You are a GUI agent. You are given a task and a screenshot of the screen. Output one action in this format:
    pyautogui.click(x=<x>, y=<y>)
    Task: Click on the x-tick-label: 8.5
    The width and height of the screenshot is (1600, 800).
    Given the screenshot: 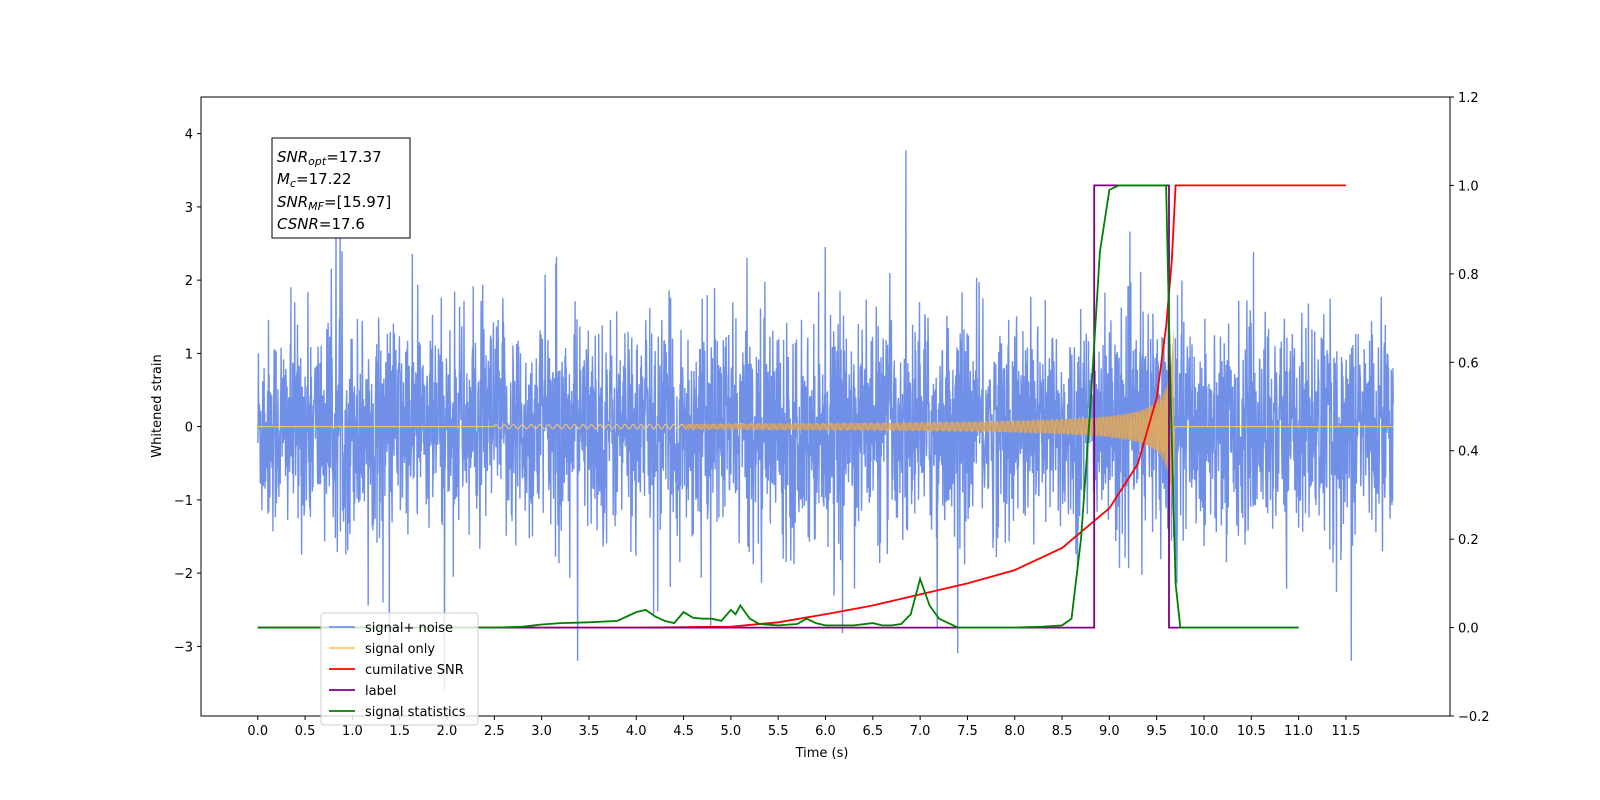 What is the action you would take?
    pyautogui.click(x=1062, y=731)
    